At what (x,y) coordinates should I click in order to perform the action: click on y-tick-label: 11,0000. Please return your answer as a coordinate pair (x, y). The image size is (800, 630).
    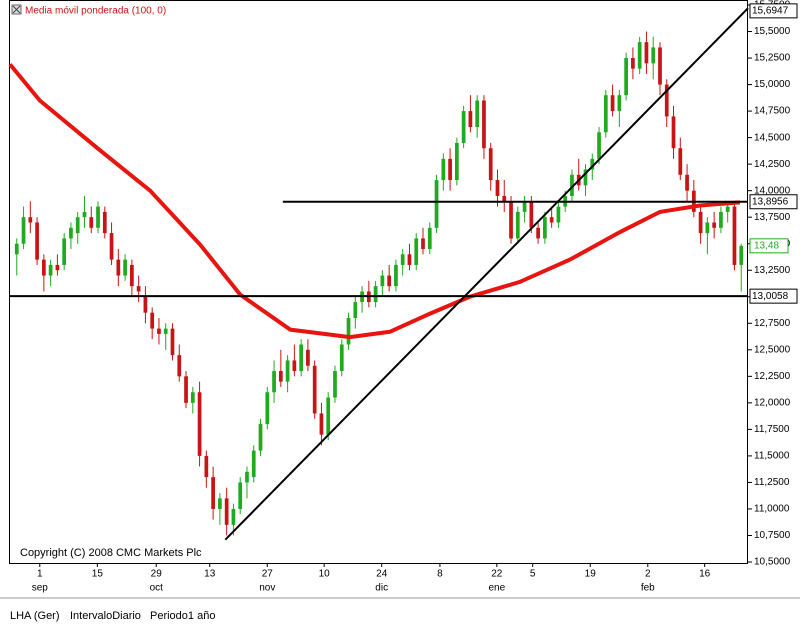
    Looking at the image, I should click on (772, 509).